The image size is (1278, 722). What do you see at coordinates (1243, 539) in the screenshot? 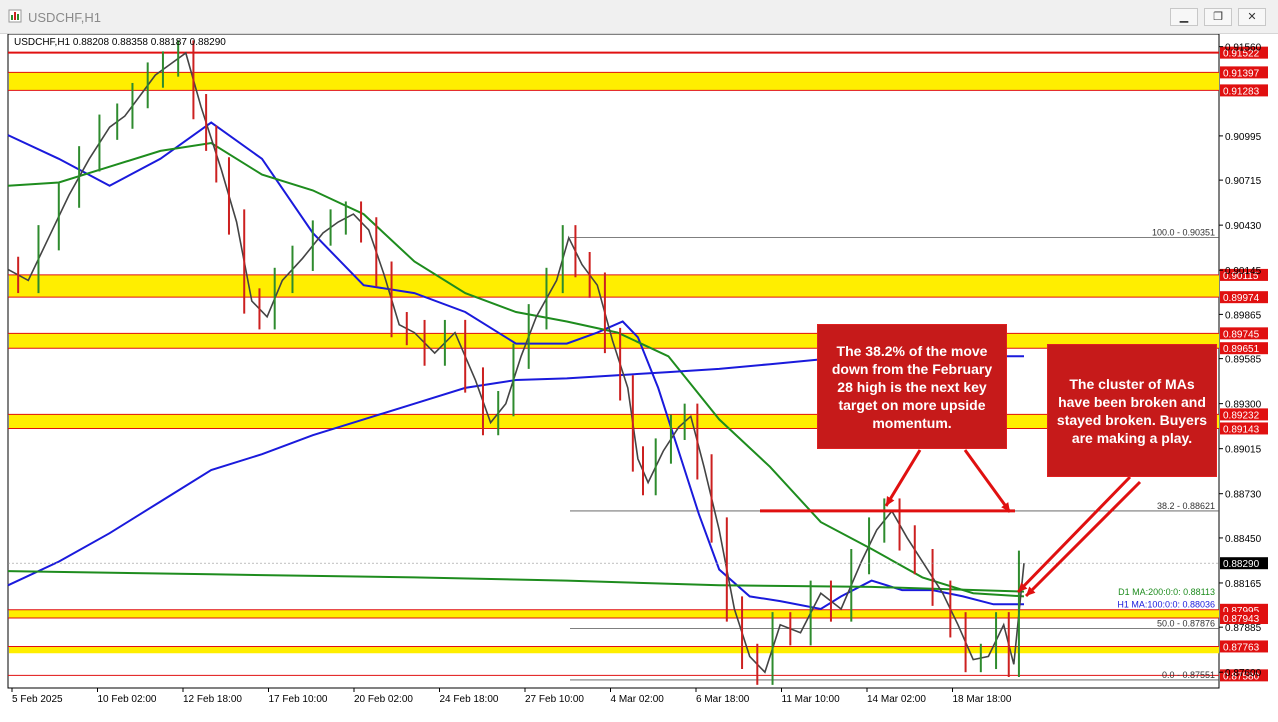
I see `y-tick-label: 0.88450` at bounding box center [1243, 539].